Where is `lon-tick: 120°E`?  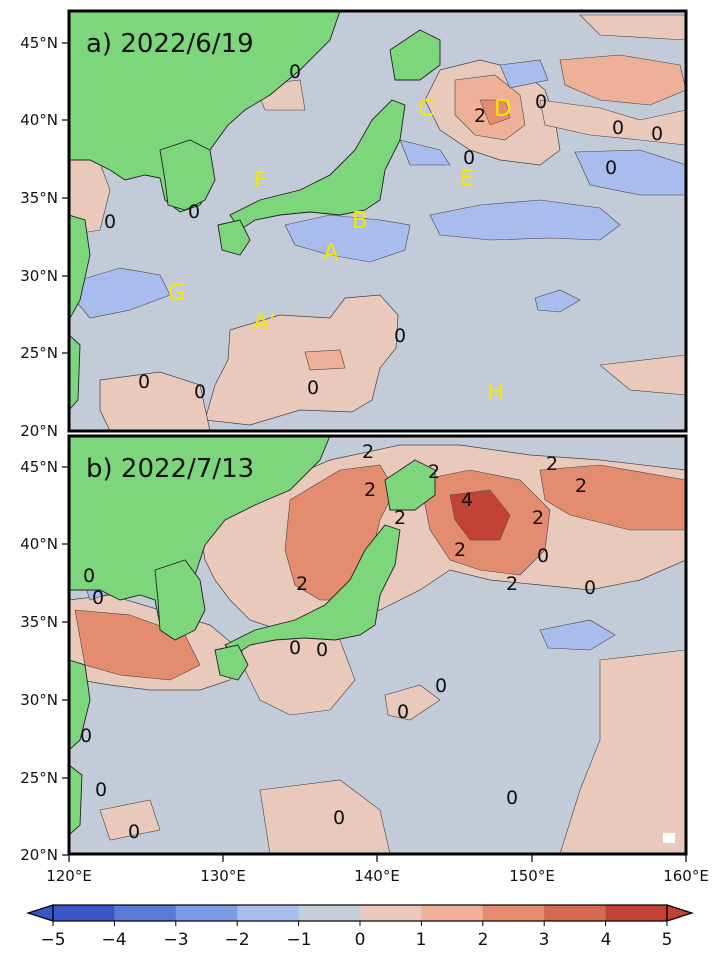
lon-tick: 120°E is located at coordinates (69, 876).